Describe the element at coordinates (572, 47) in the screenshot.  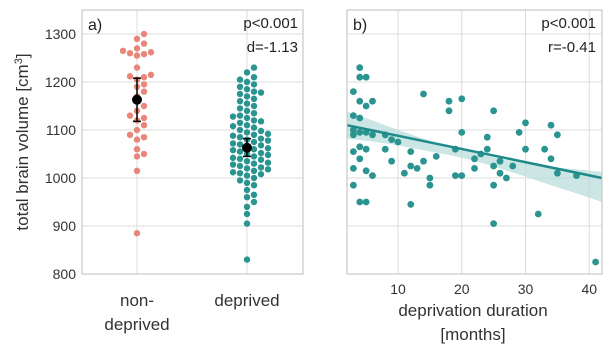
I see `panel-b-effect-size: r=-0.41` at that location.